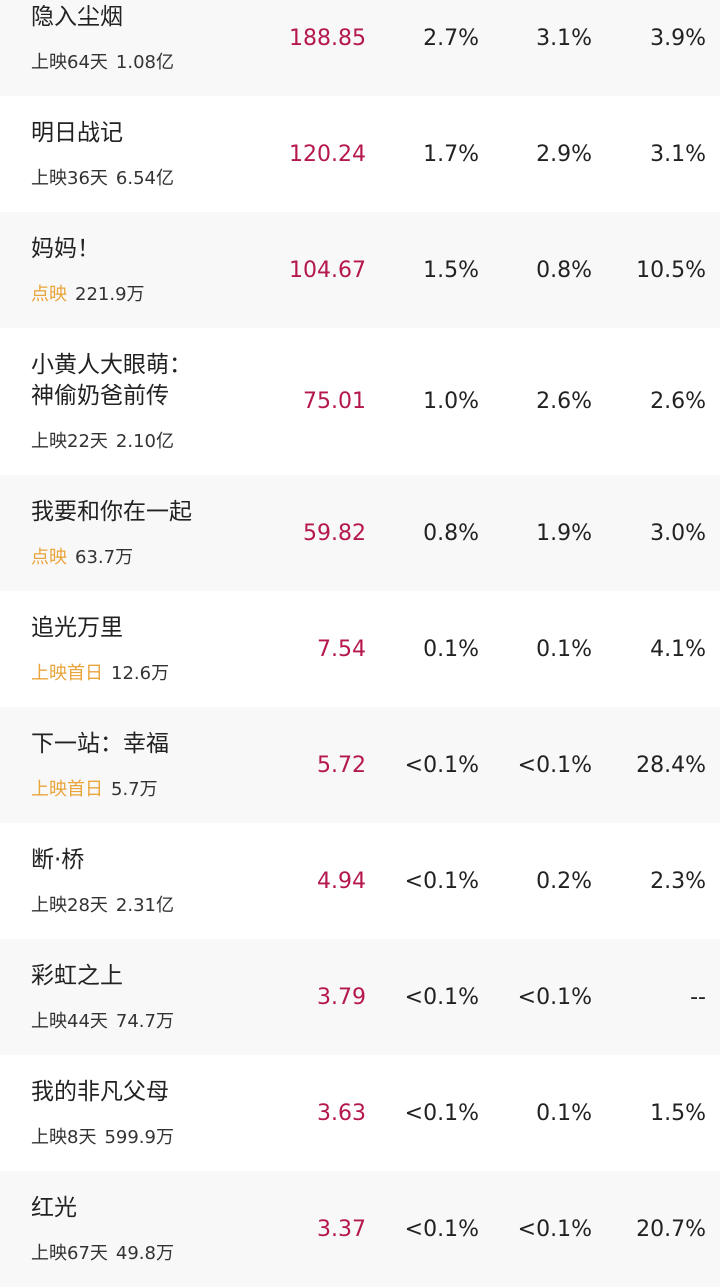  What do you see at coordinates (451, 533) in the screenshot?
I see `box-office-share: 0.8%` at bounding box center [451, 533].